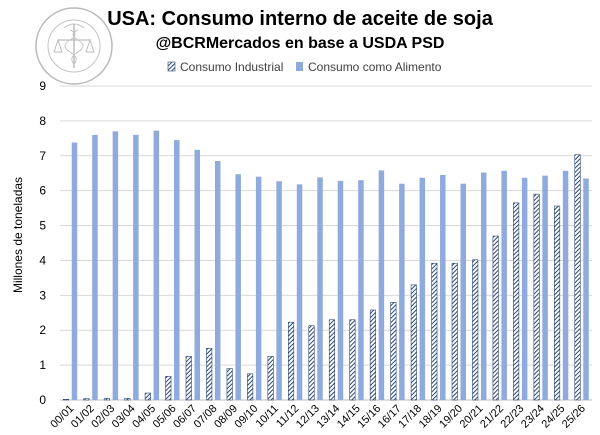 The height and width of the screenshot is (435, 600). Describe the element at coordinates (231, 67) in the screenshot. I see `legend-label-industrial: Consumo Industrial` at that location.